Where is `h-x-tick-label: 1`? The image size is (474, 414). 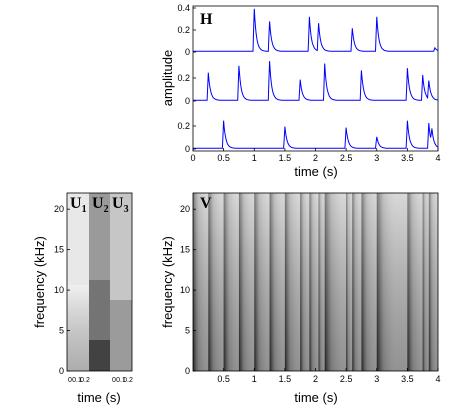 h-x-tick-label: 1 is located at coordinates (254, 158).